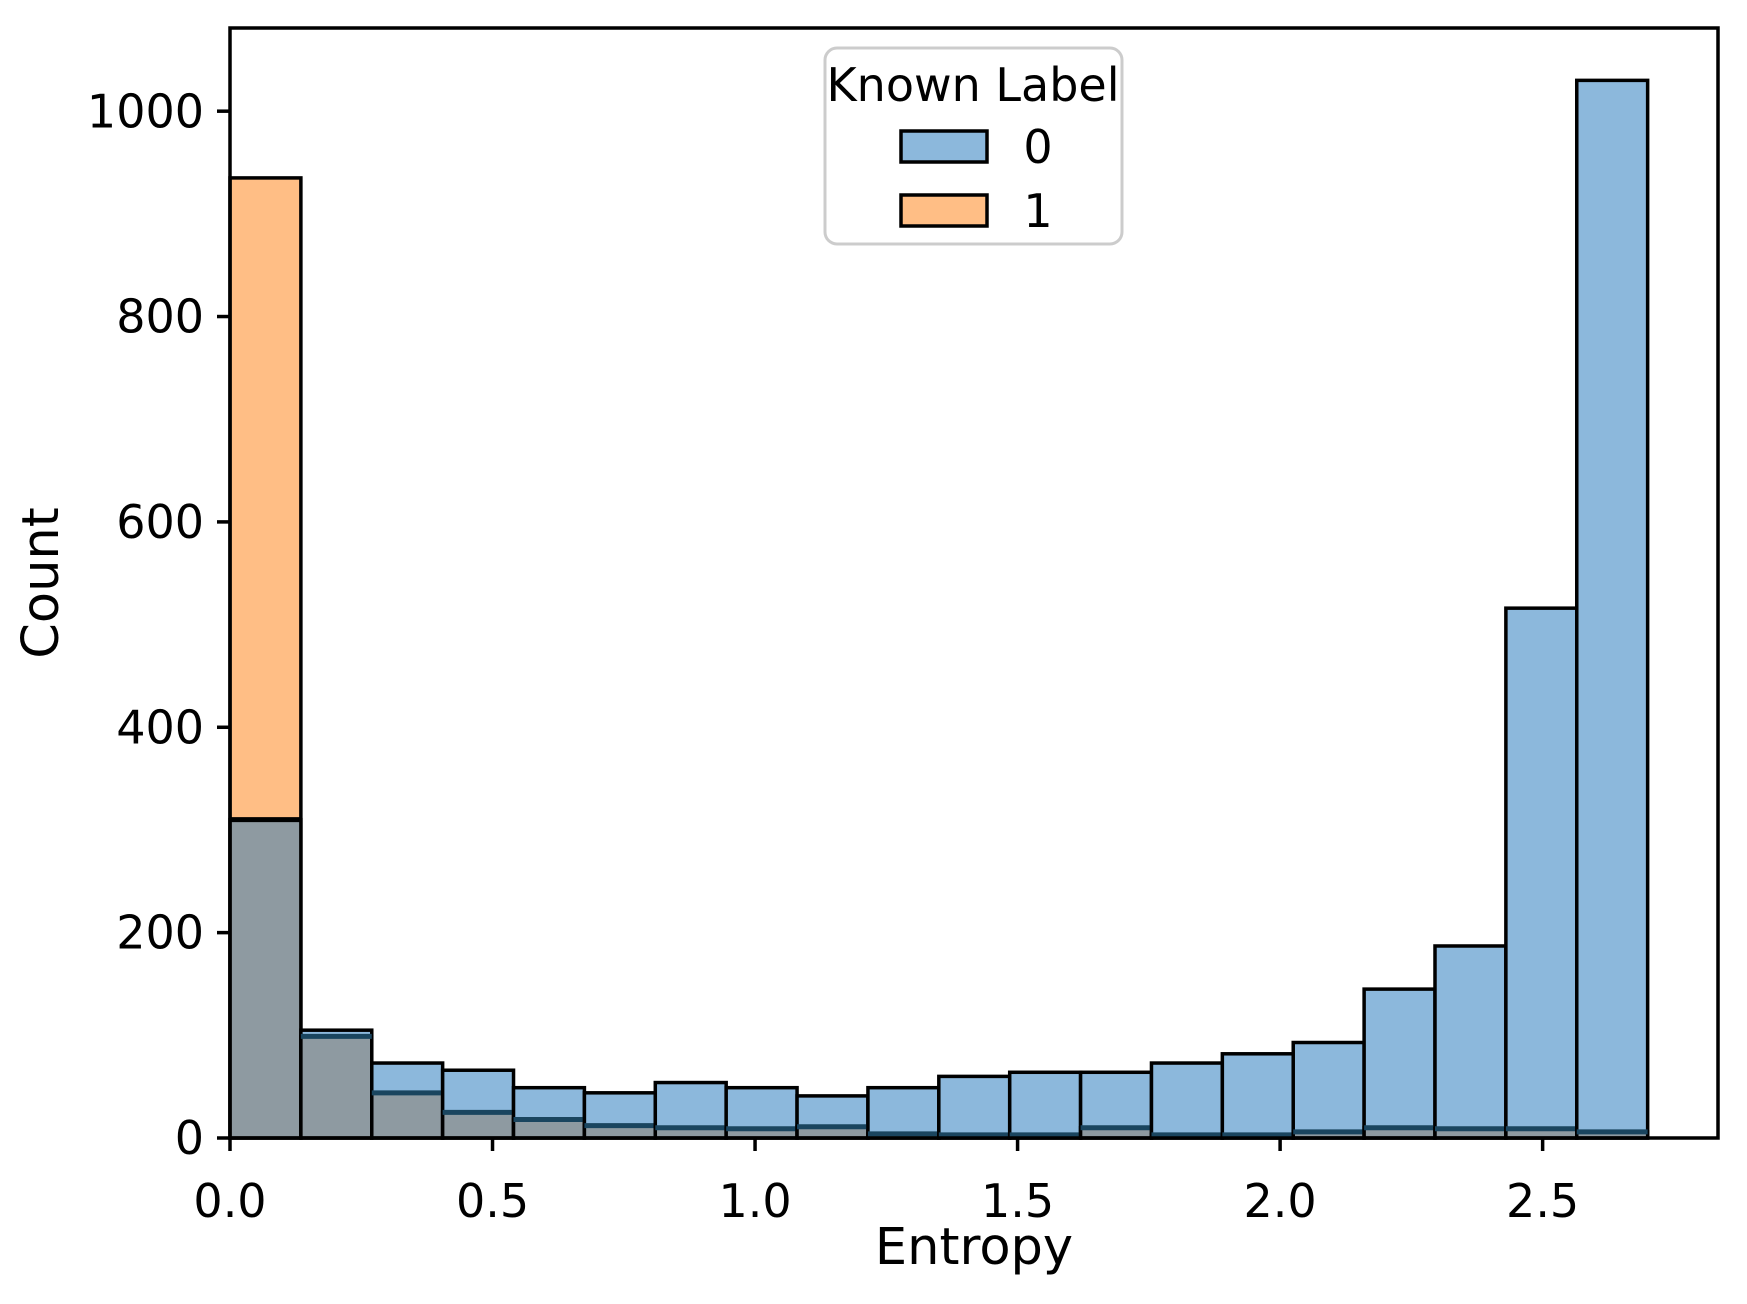 The image size is (1747, 1304). Describe the element at coordinates (1542, 1201) in the screenshot. I see `x-tick-label: 2.5` at that location.